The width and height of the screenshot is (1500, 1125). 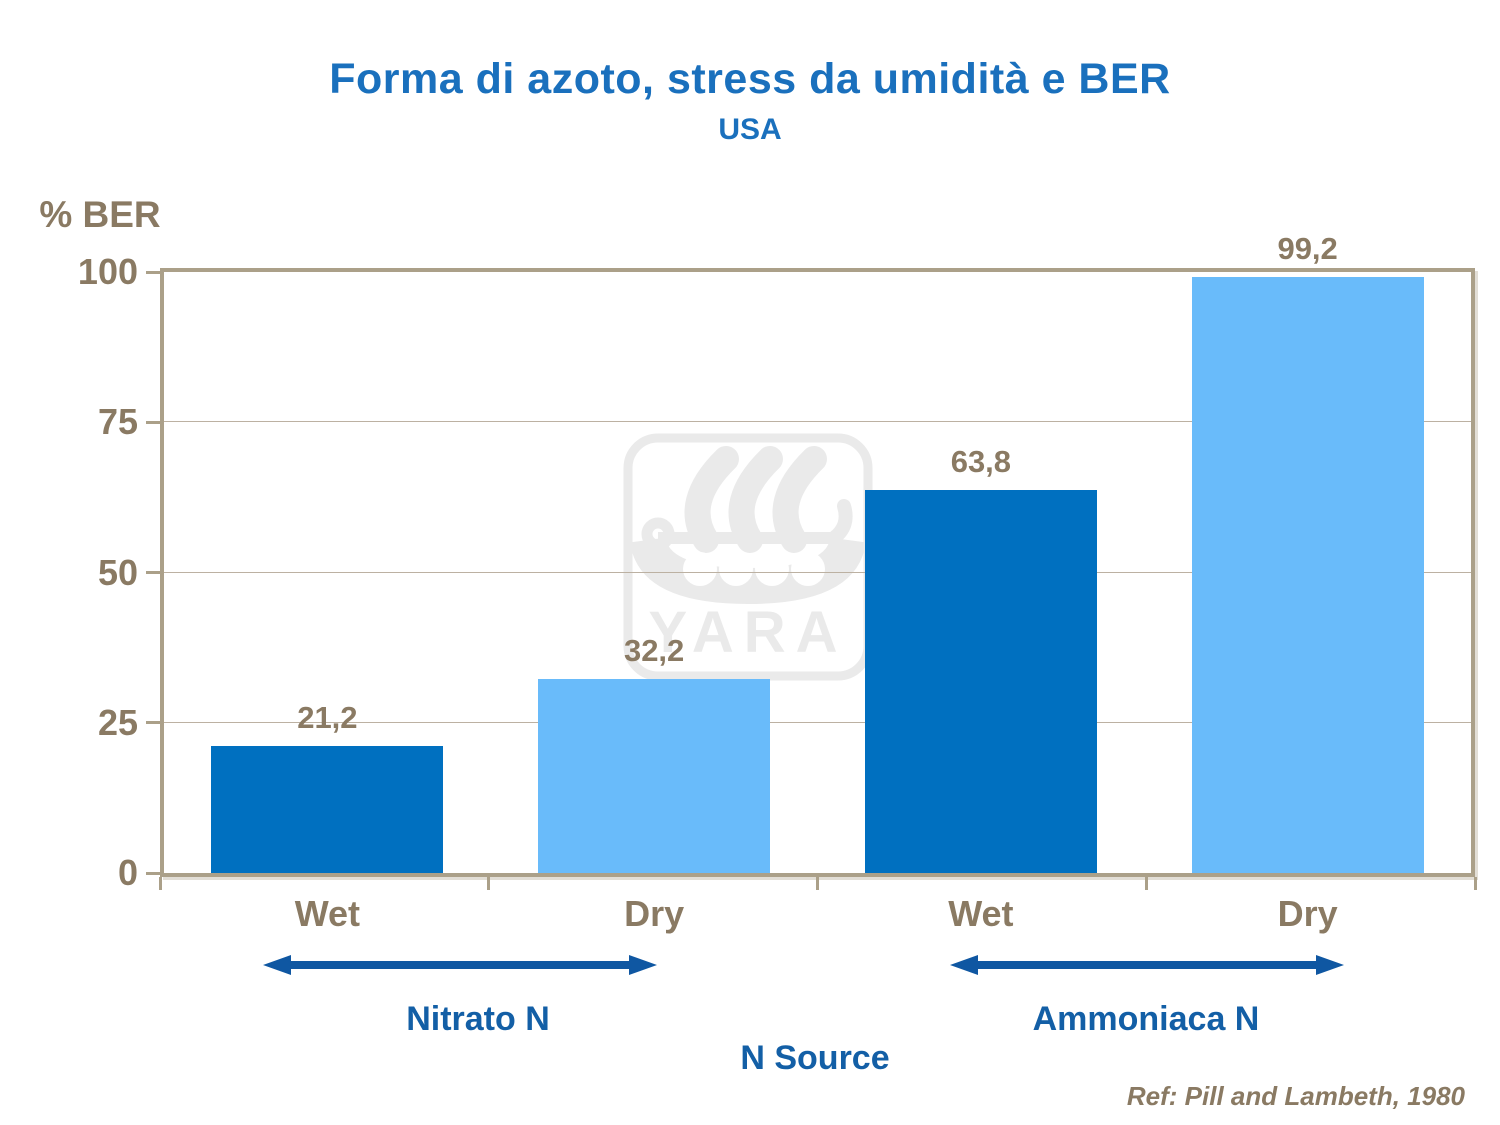 I want to click on y-tick-label: 25, so click(x=117, y=722).